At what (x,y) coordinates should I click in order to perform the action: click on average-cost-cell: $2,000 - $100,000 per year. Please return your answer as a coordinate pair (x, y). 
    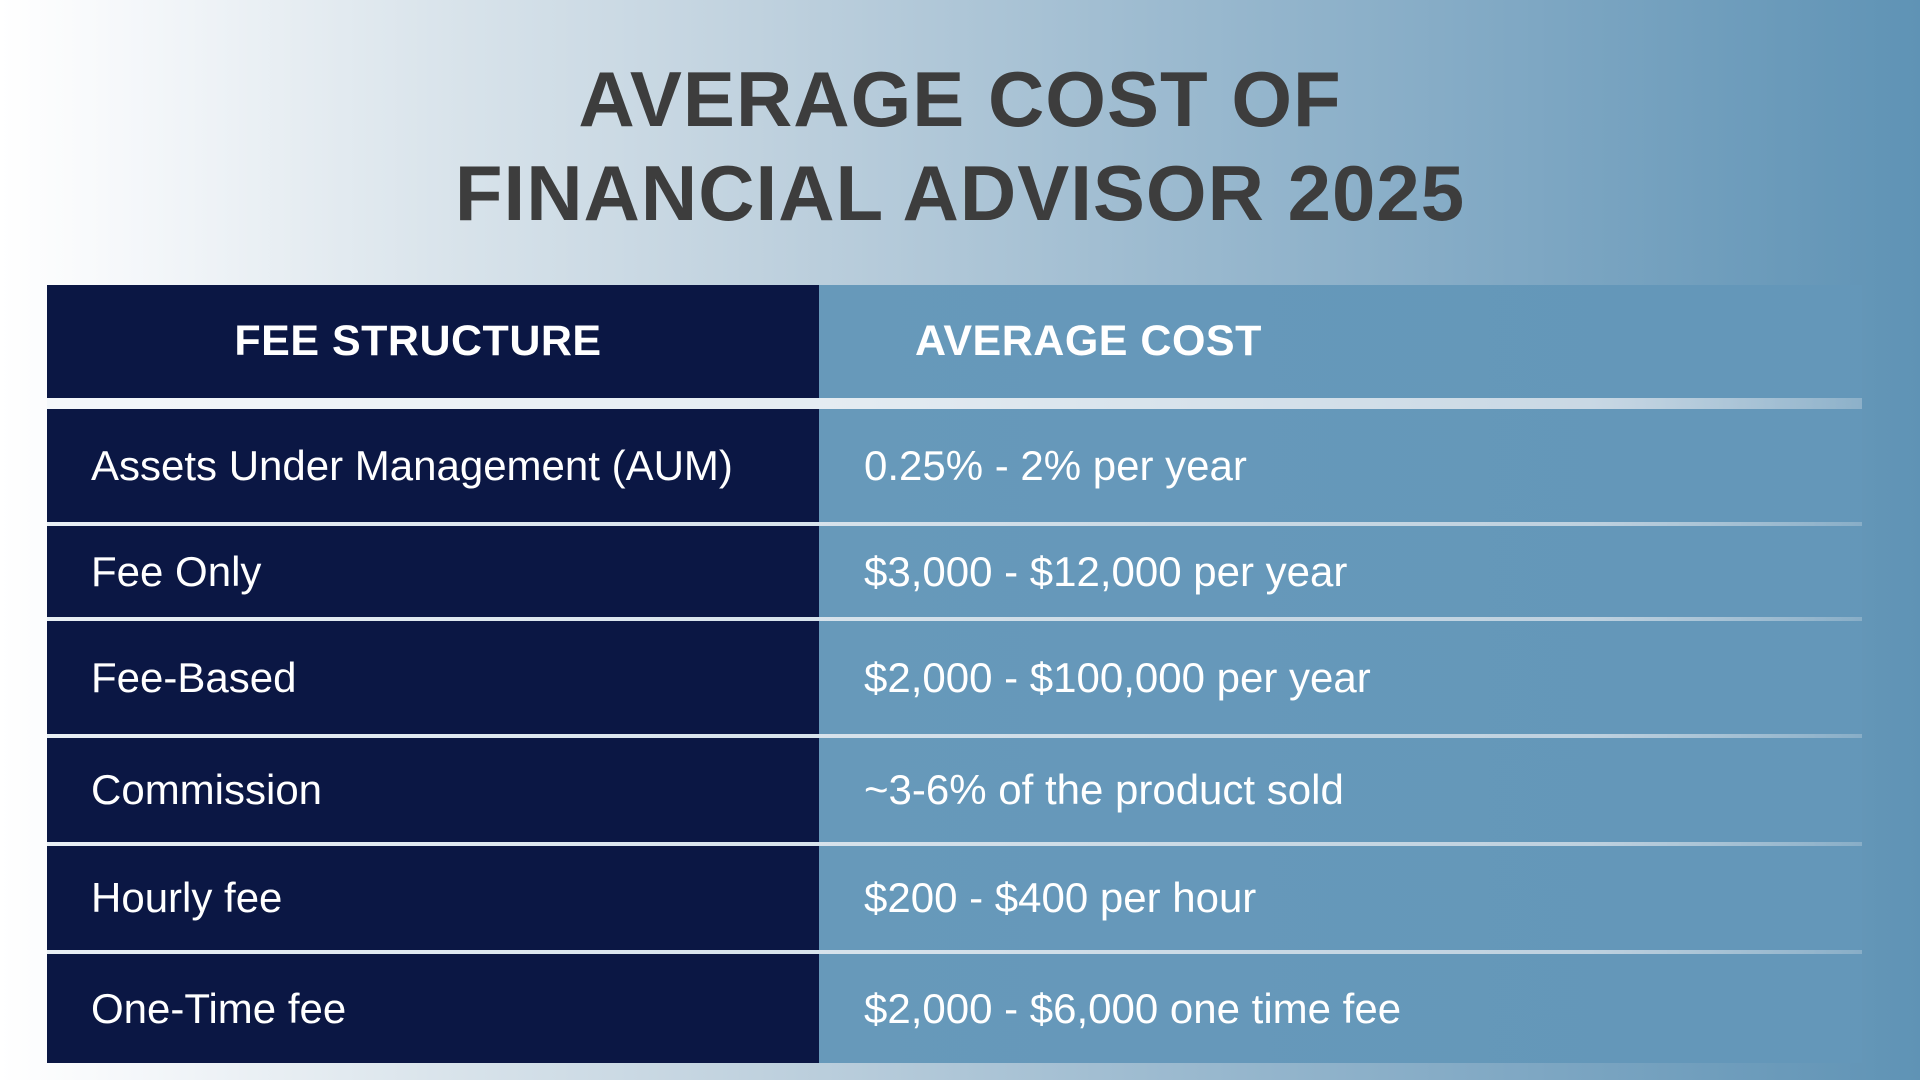
    Looking at the image, I should click on (1340, 677).